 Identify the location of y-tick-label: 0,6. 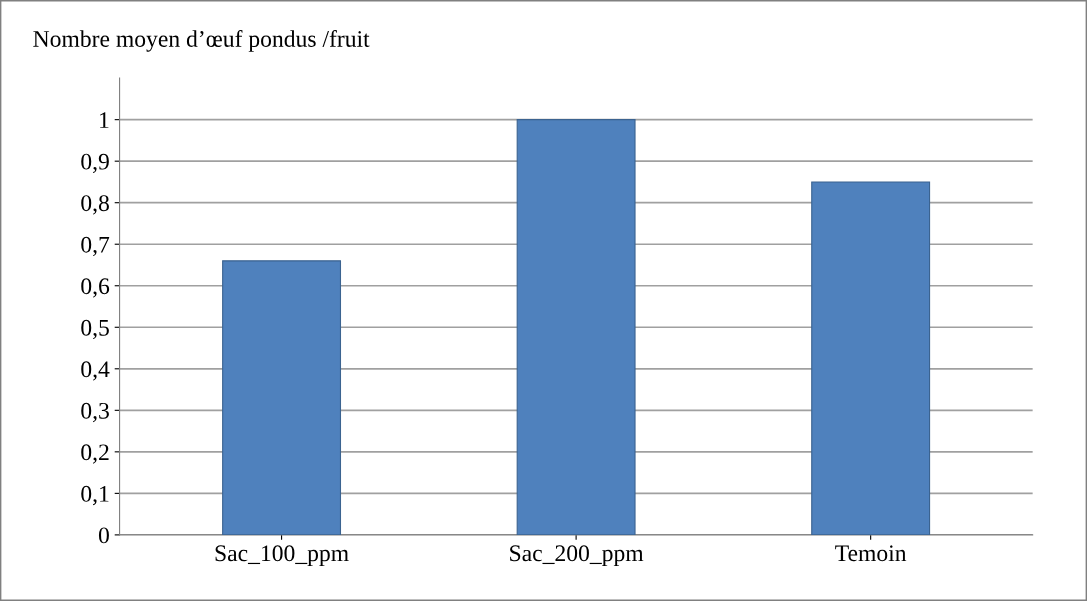
(95, 288).